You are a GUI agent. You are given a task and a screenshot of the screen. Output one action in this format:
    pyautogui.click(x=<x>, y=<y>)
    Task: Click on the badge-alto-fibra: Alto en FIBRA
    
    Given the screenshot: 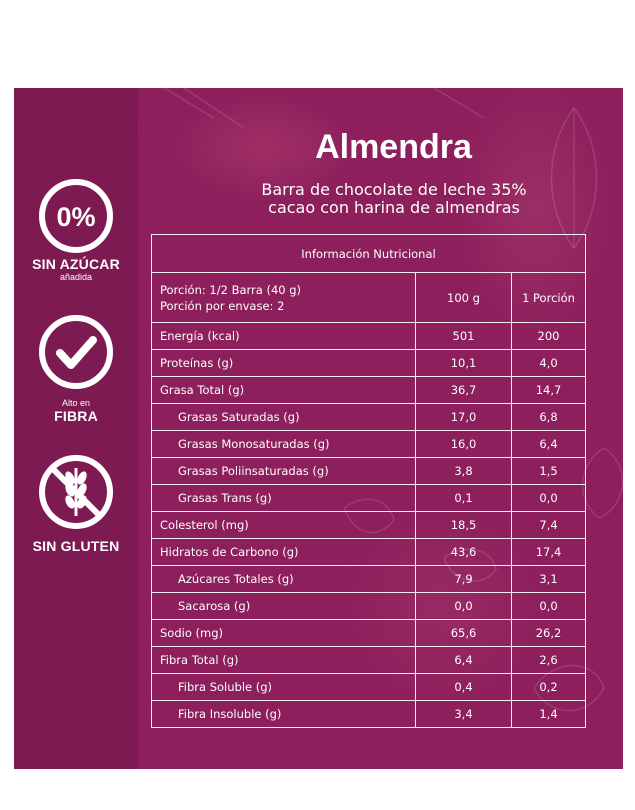 What is the action you would take?
    pyautogui.click(x=76, y=368)
    